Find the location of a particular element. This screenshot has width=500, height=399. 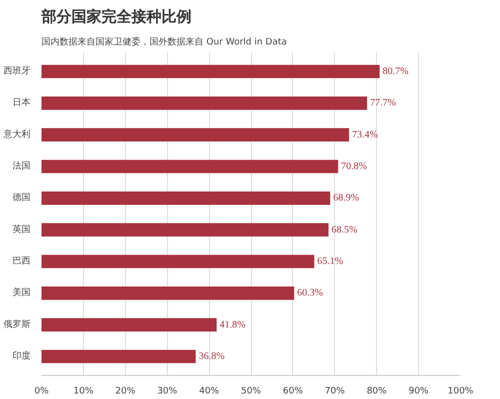

x-tick-label: 40% is located at coordinates (209, 391).